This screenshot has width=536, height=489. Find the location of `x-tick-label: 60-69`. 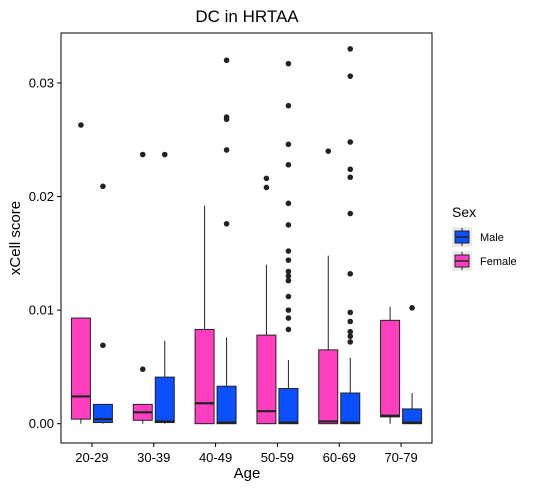

x-tick-label: 60-69 is located at coordinates (339, 457).